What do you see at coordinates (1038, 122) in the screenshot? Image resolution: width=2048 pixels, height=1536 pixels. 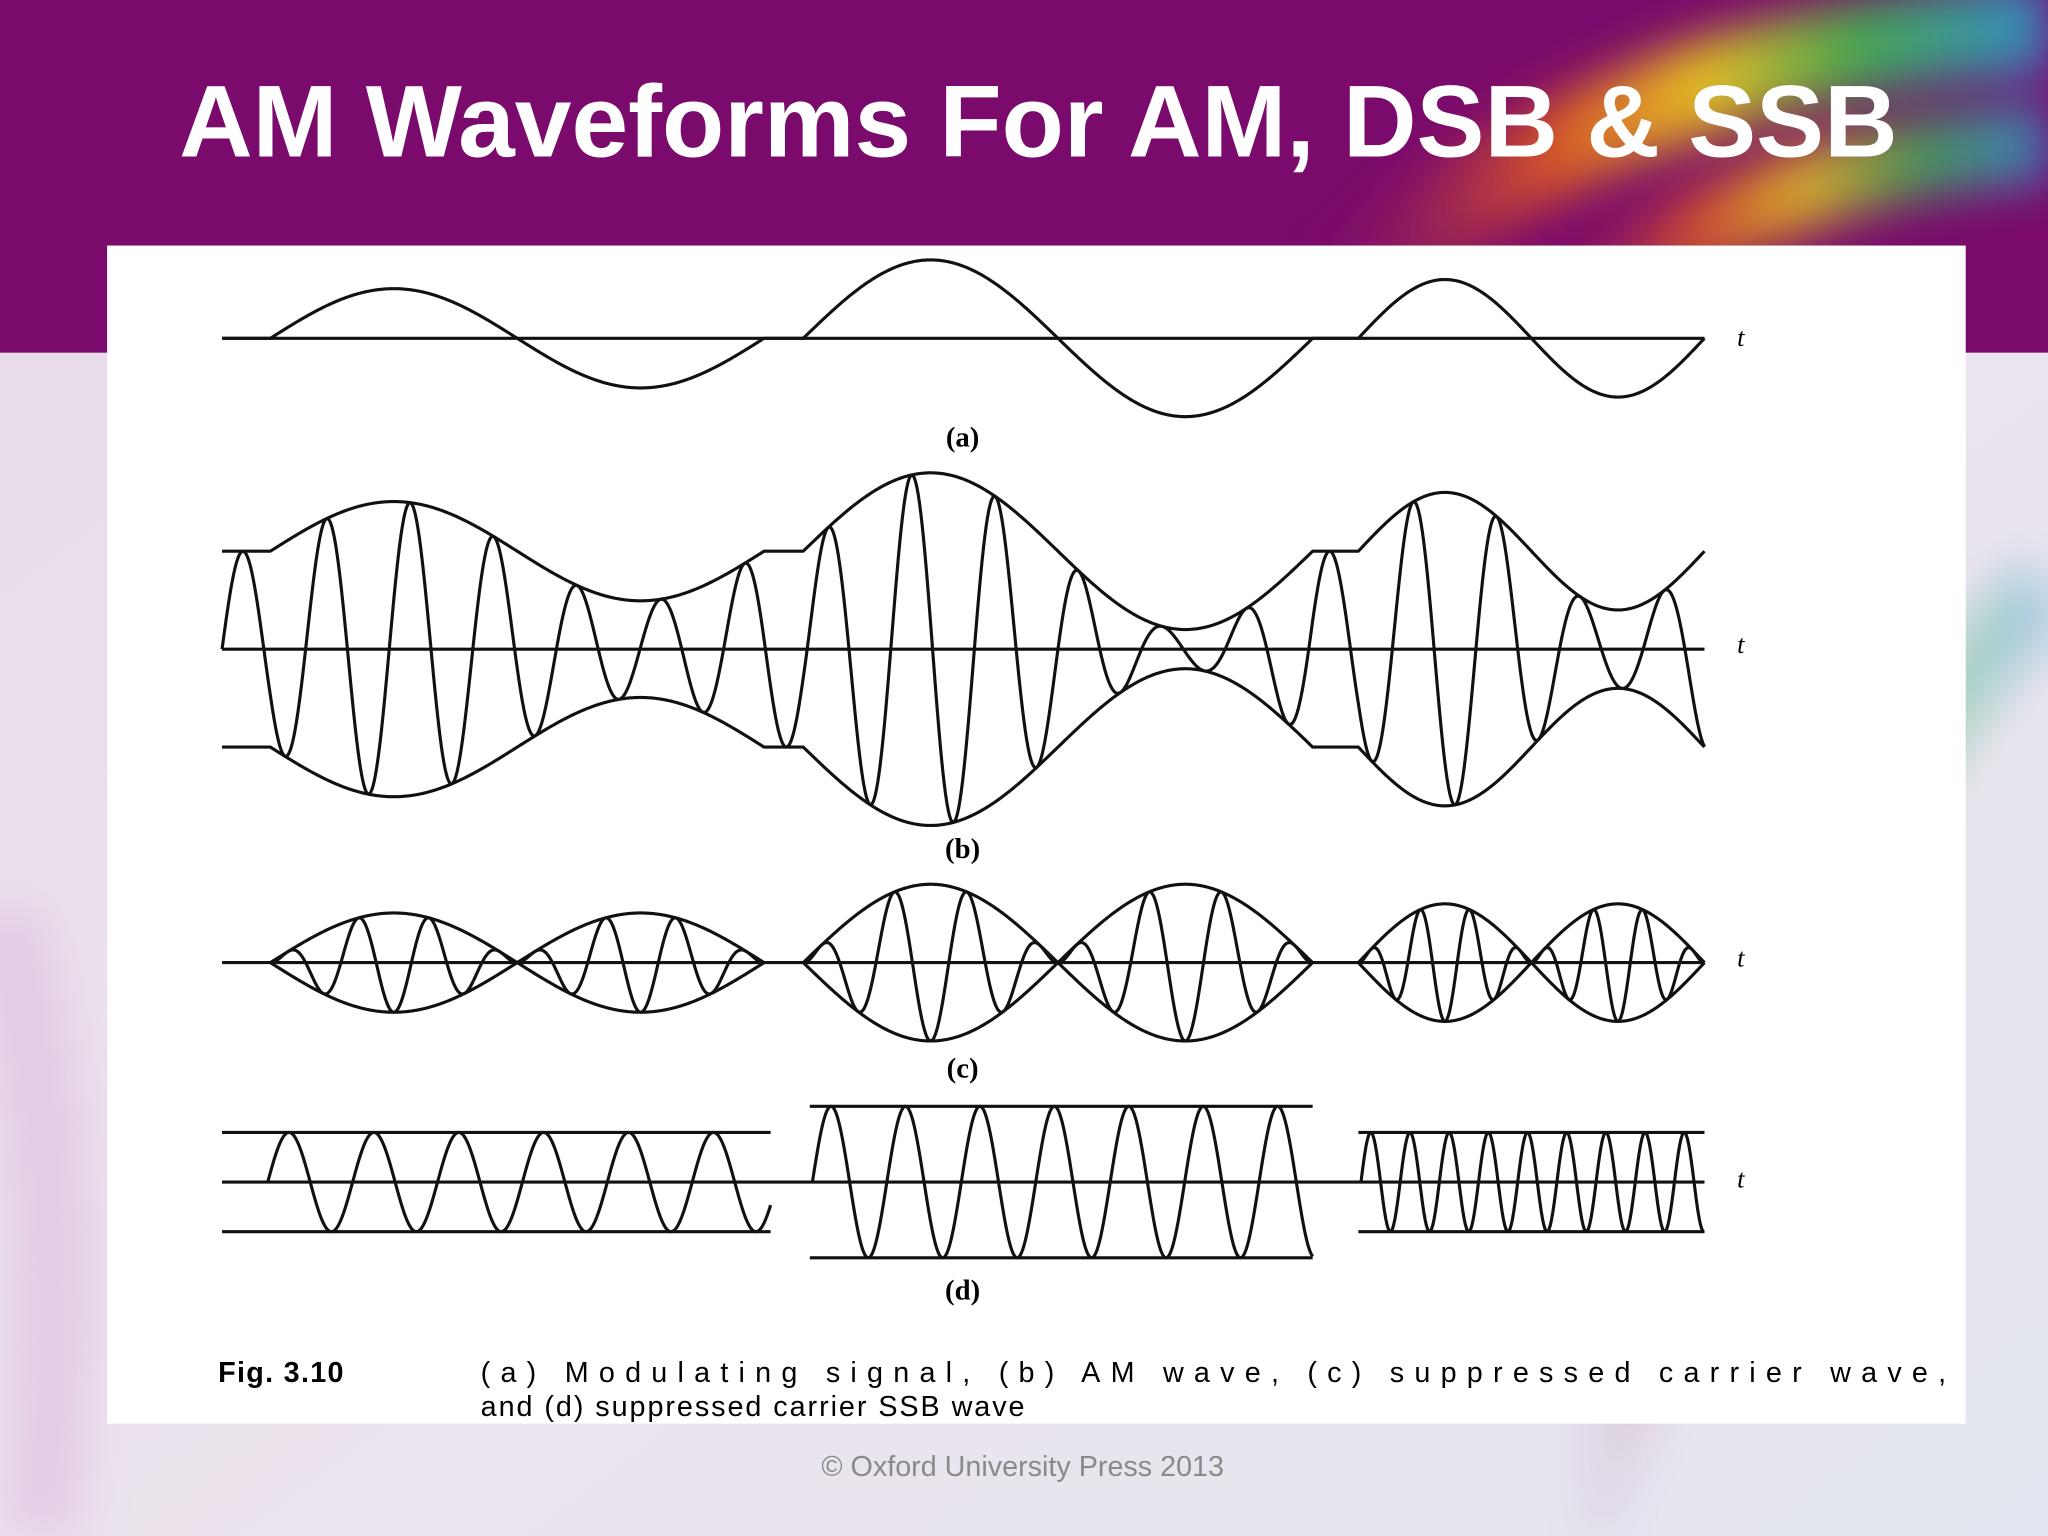 I see `slide-title: AM Waveforms For AM, DSB & SSB` at bounding box center [1038, 122].